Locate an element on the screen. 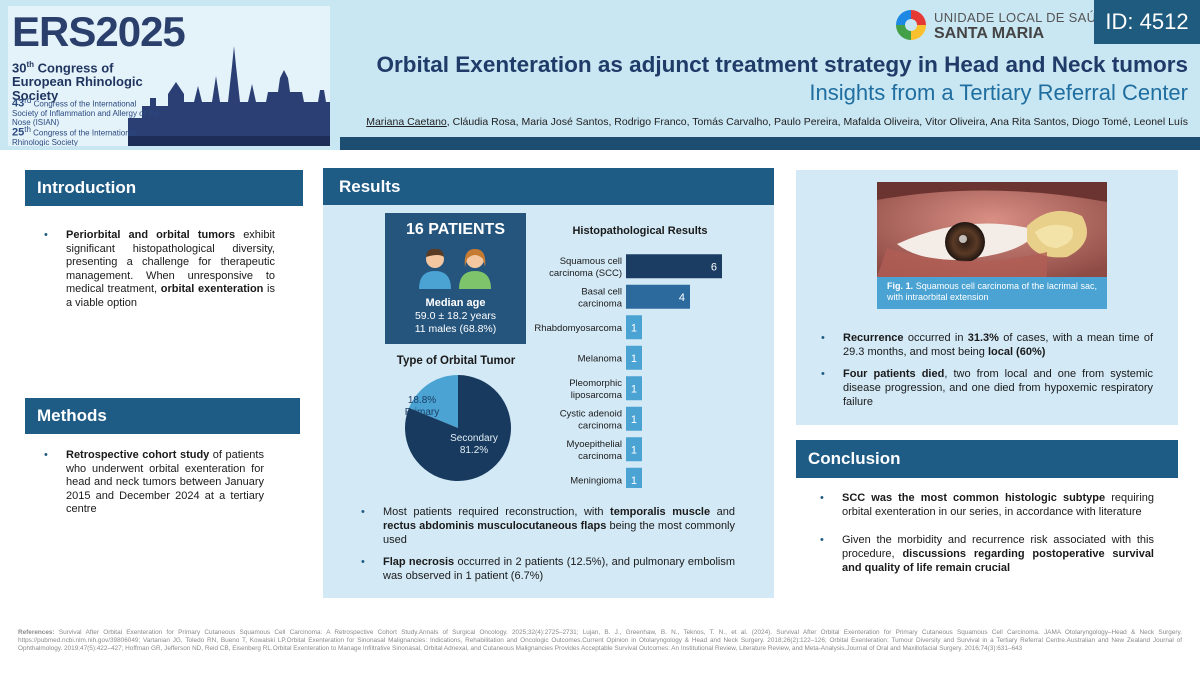  bar-value-label: 4 is located at coordinates (682, 298).